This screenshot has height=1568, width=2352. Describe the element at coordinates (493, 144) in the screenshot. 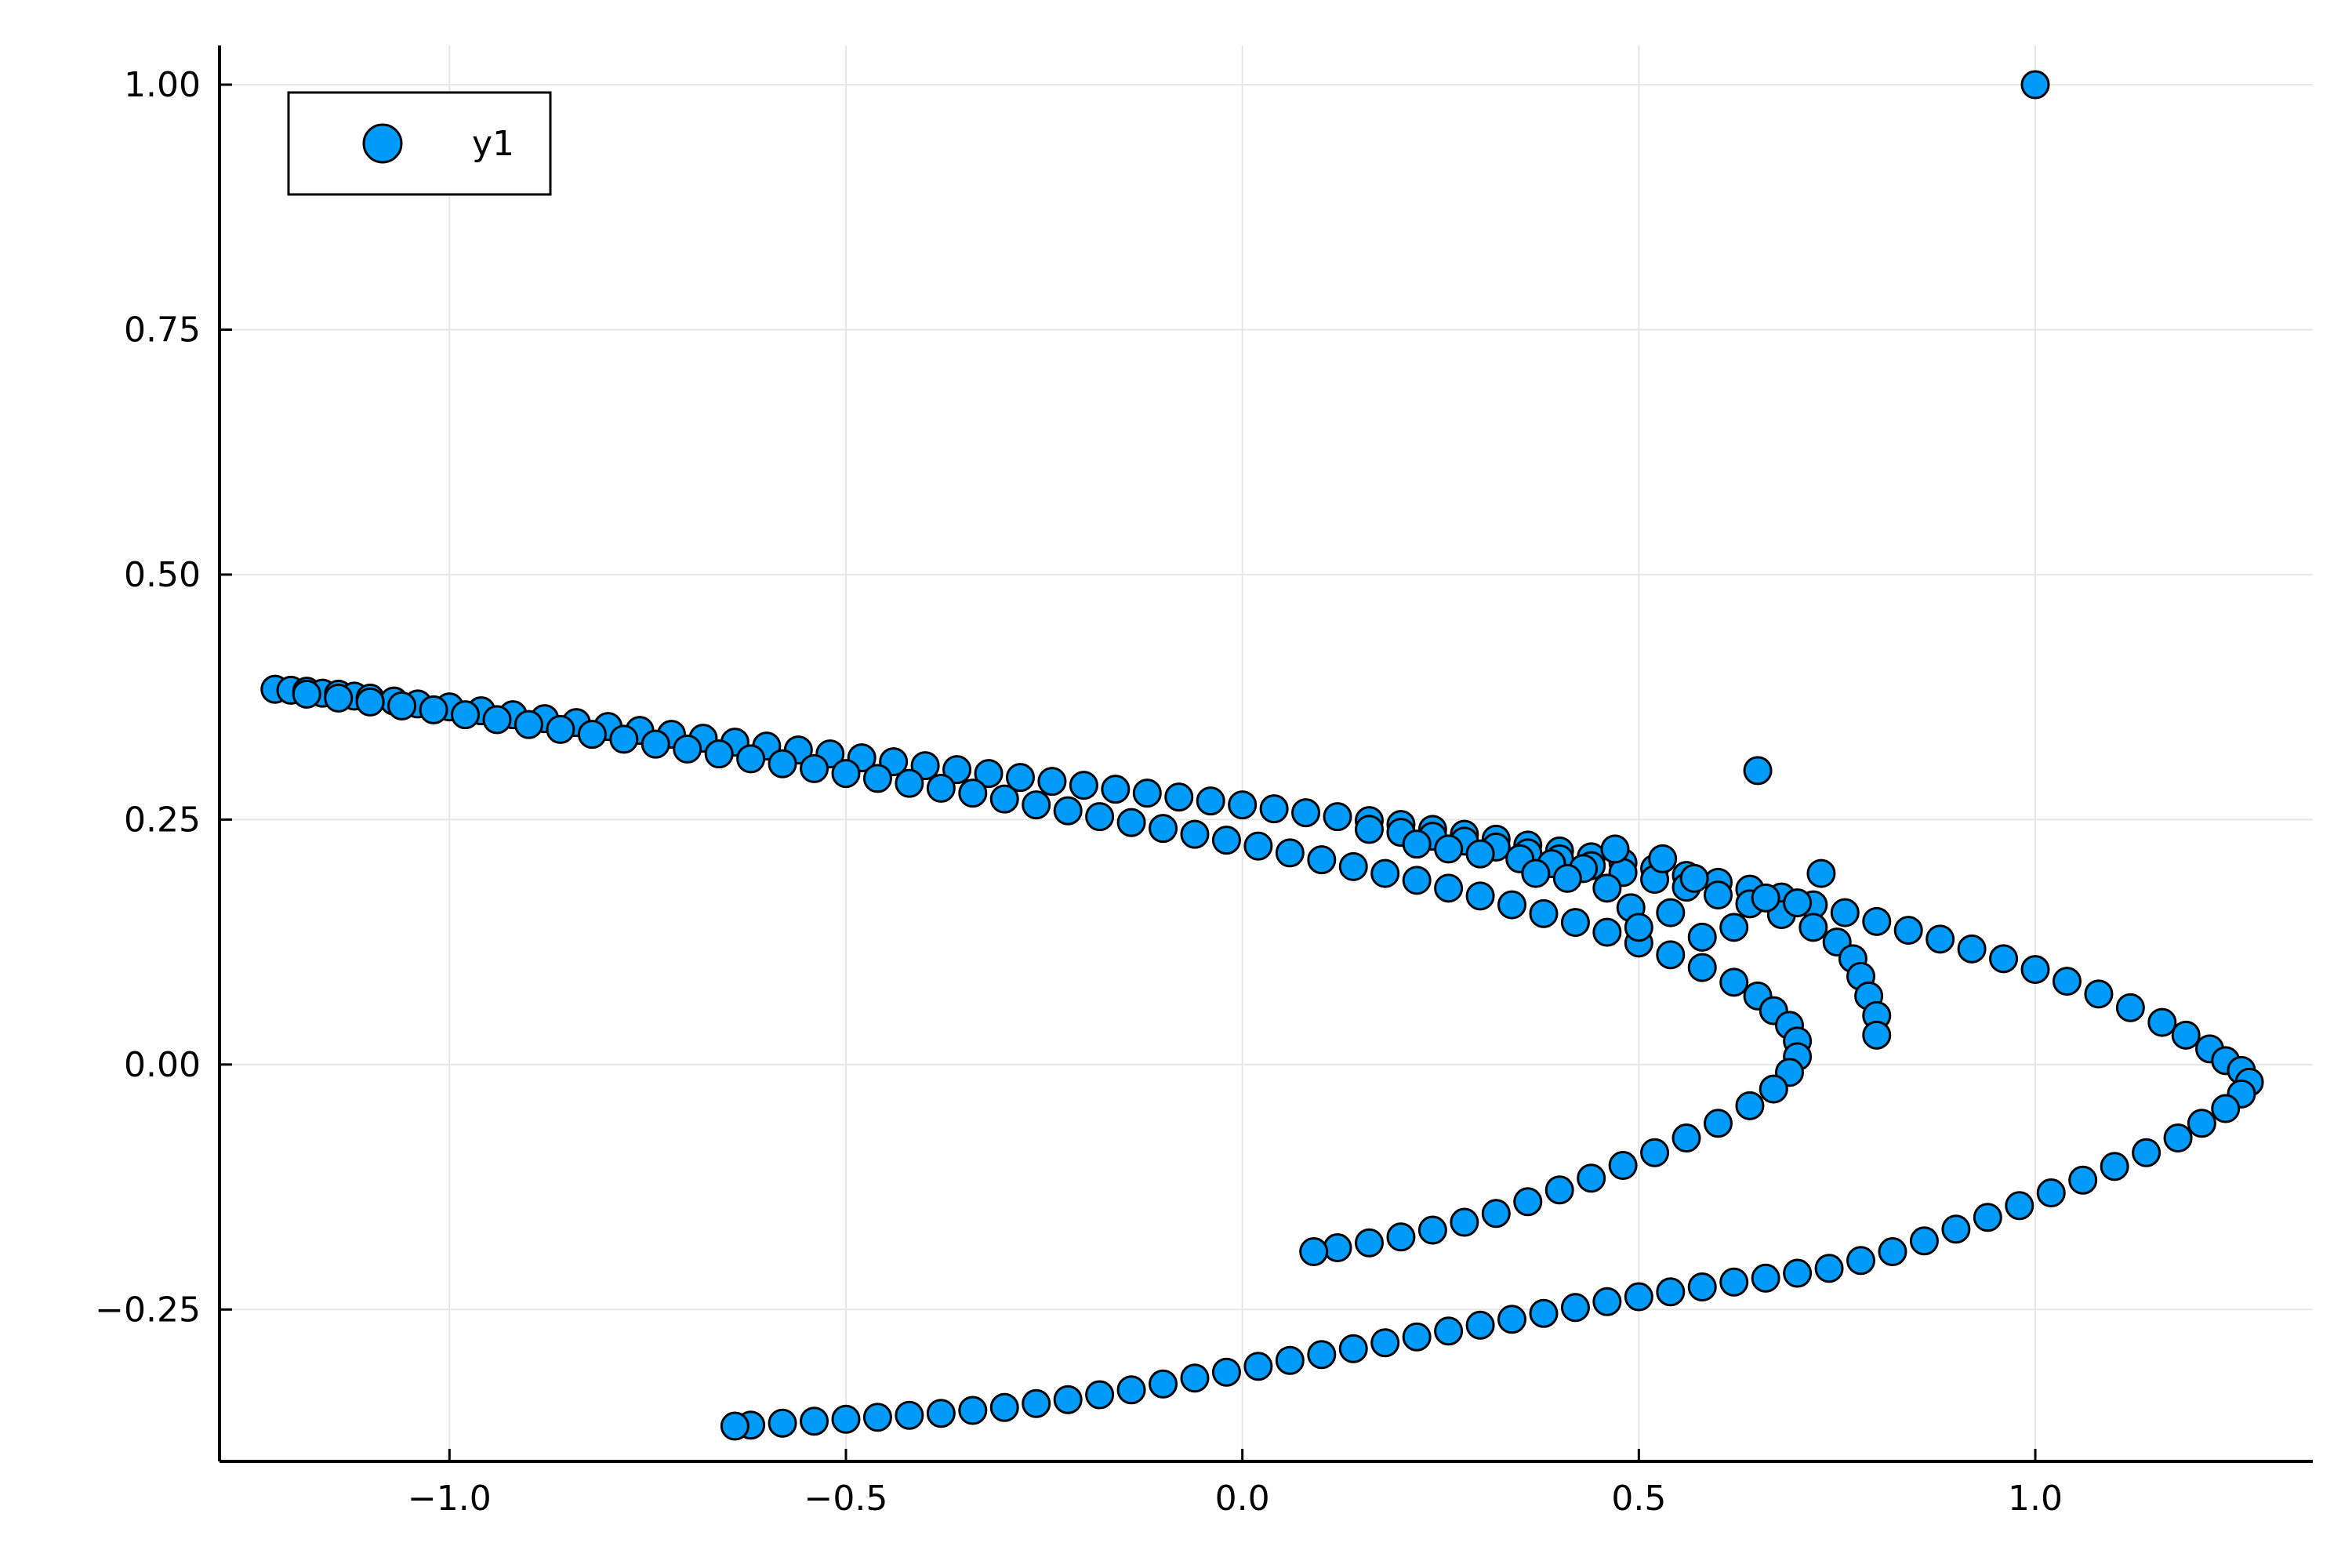

I see `legend-label: y1` at that location.